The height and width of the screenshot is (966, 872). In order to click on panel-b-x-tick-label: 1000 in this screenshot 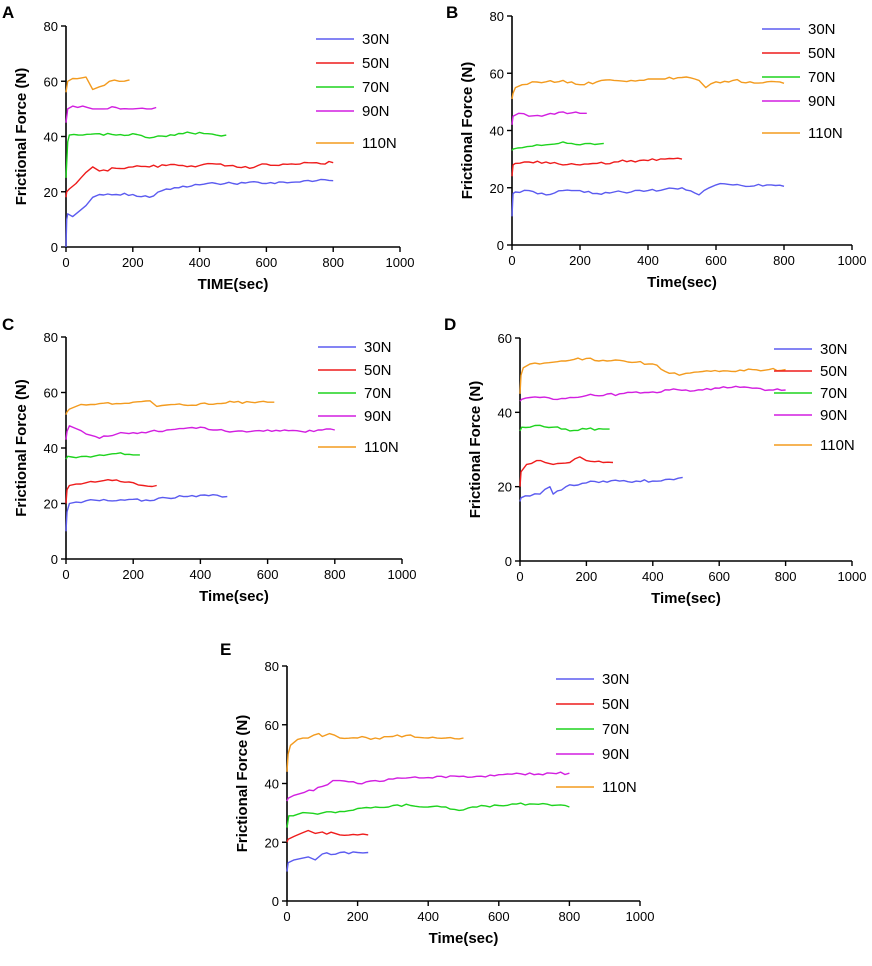, I will do `click(852, 260)`.